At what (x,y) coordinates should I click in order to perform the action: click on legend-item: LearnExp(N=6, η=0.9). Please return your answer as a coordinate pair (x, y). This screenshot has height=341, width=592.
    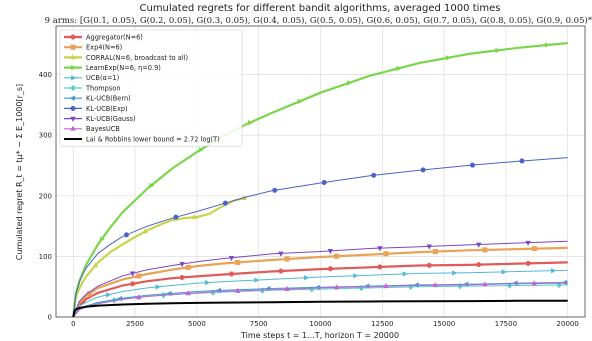
    Looking at the image, I should click on (112, 68).